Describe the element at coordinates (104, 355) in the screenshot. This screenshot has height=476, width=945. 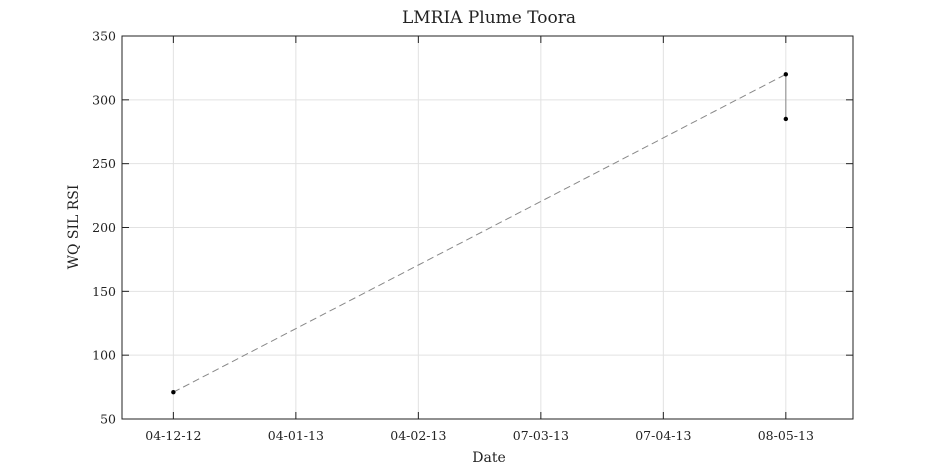
I see `y-tick-label: 100` at that location.